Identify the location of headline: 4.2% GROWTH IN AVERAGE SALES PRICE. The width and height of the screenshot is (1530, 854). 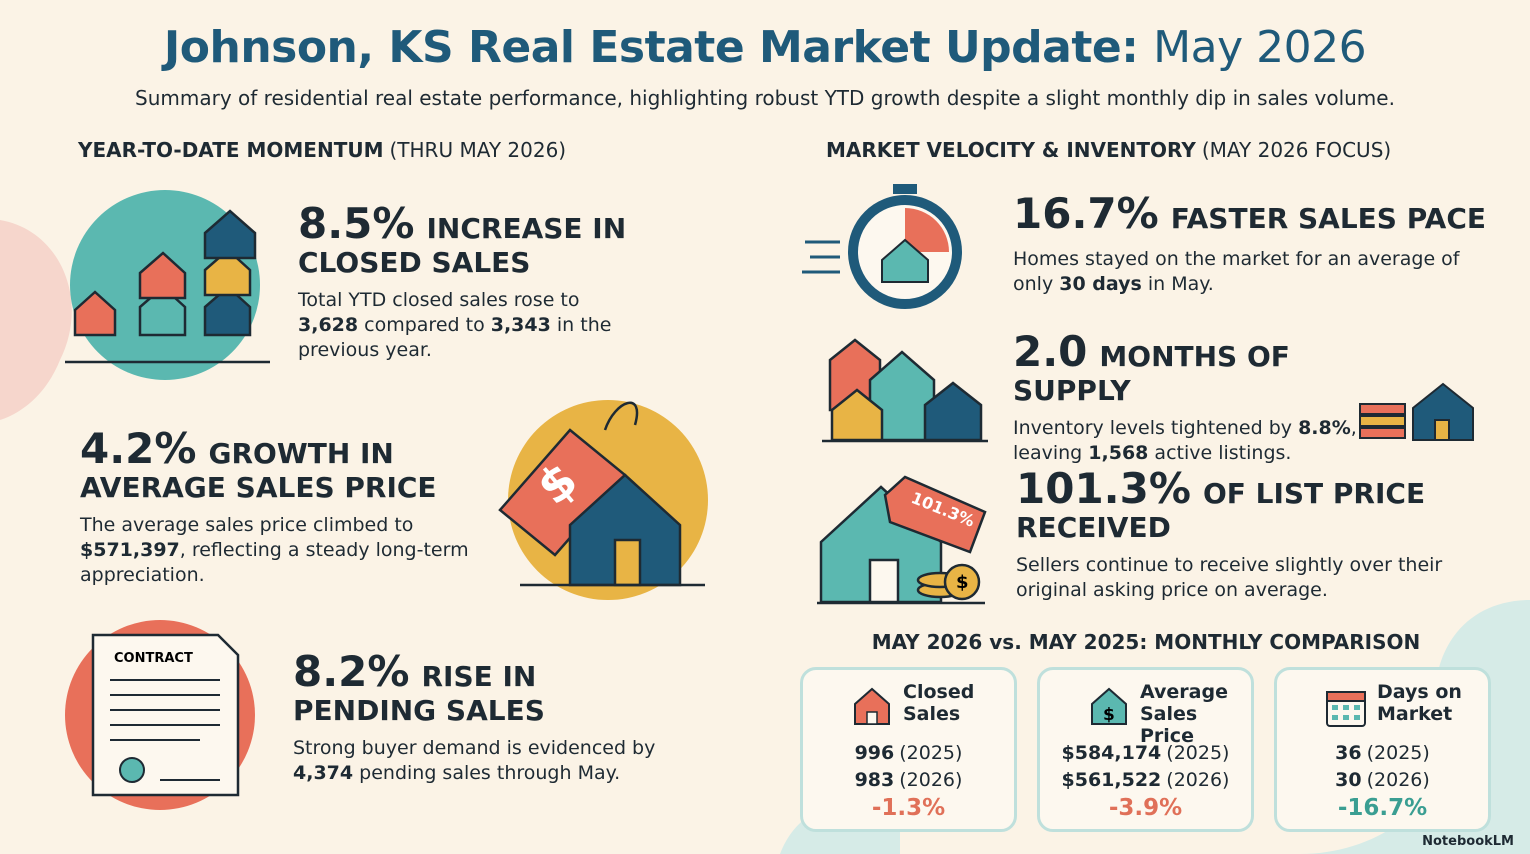
(285, 464).